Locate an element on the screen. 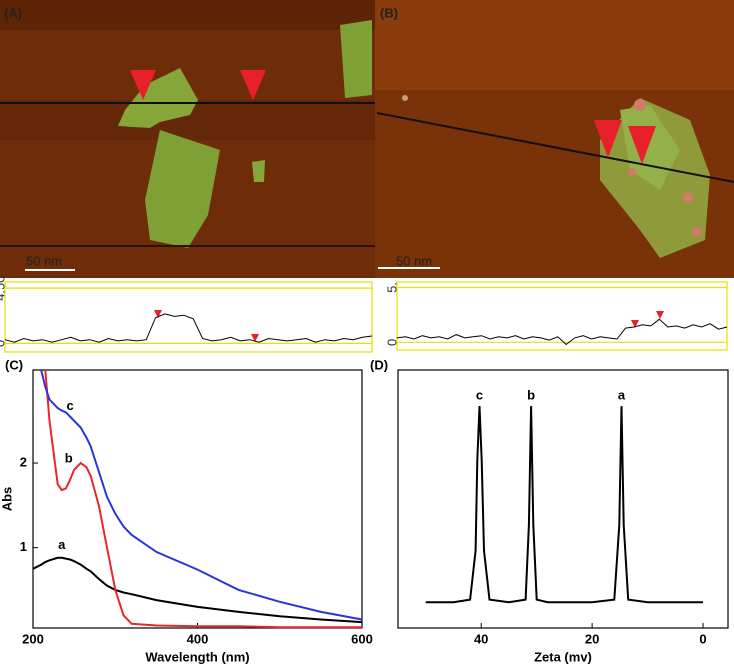 This screenshot has height=670, width=734. y-tick-label: 2 is located at coordinates (23, 461).